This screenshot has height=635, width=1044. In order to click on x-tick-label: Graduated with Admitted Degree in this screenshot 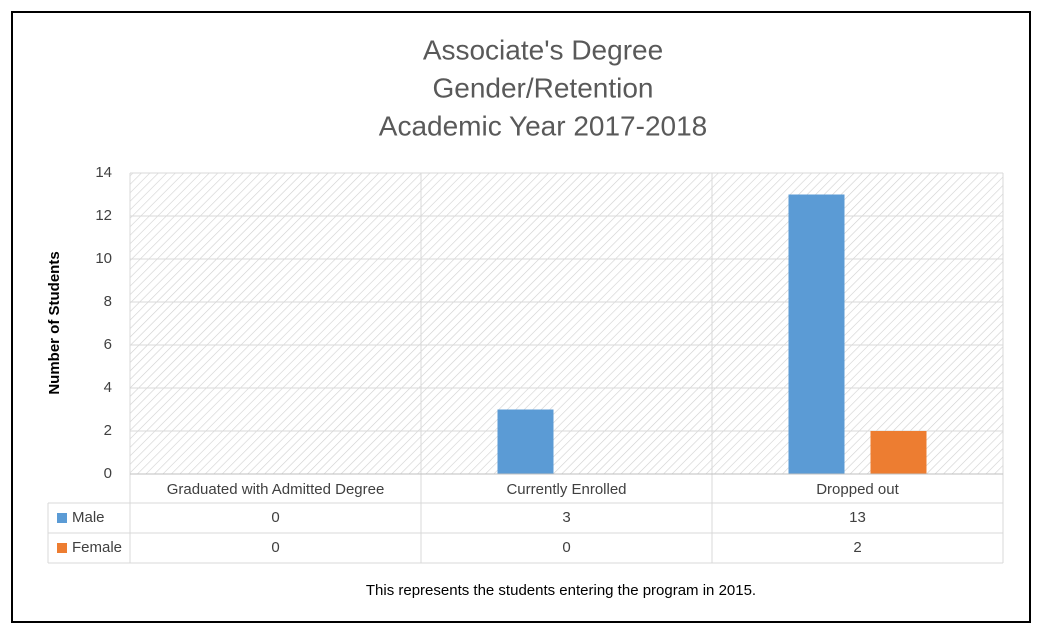, I will do `click(276, 489)`.